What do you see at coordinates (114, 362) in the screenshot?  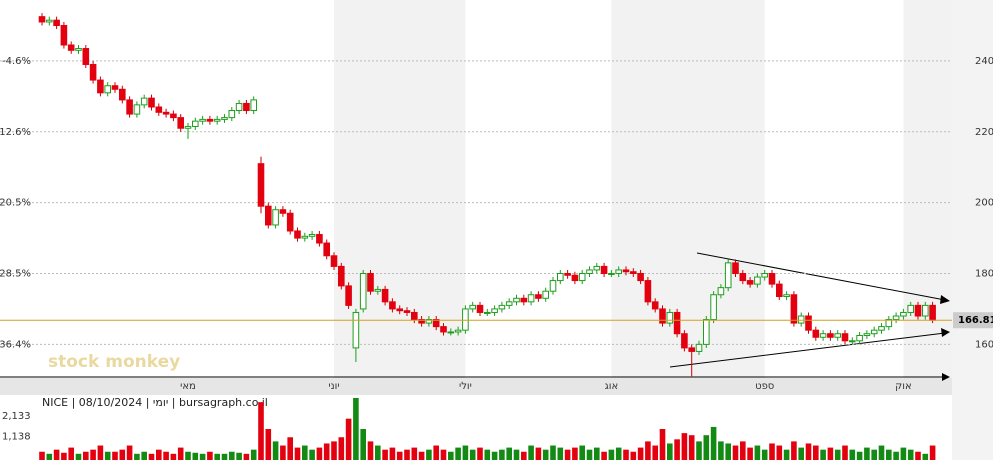 I see `watermark: stock monkey` at bounding box center [114, 362].